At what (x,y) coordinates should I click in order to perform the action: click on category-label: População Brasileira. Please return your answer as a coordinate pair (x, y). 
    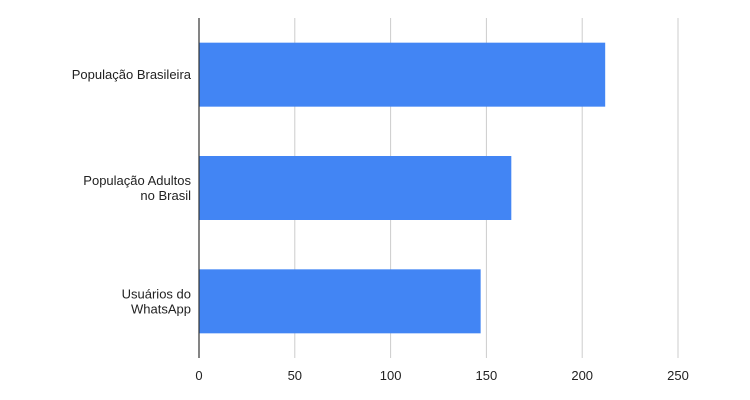
    Looking at the image, I should click on (132, 74).